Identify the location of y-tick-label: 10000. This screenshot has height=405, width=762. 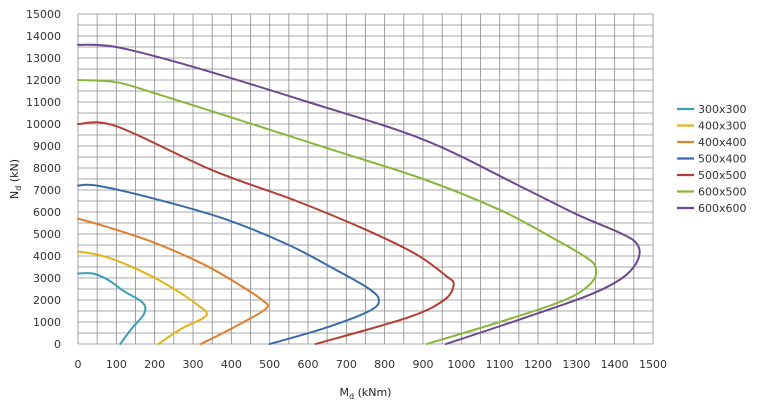
(43, 124).